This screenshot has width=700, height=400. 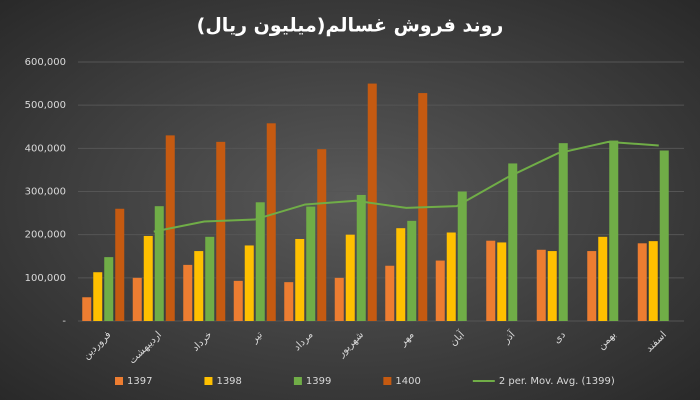 I want to click on y-tick-label: 500,000, so click(x=45, y=105).